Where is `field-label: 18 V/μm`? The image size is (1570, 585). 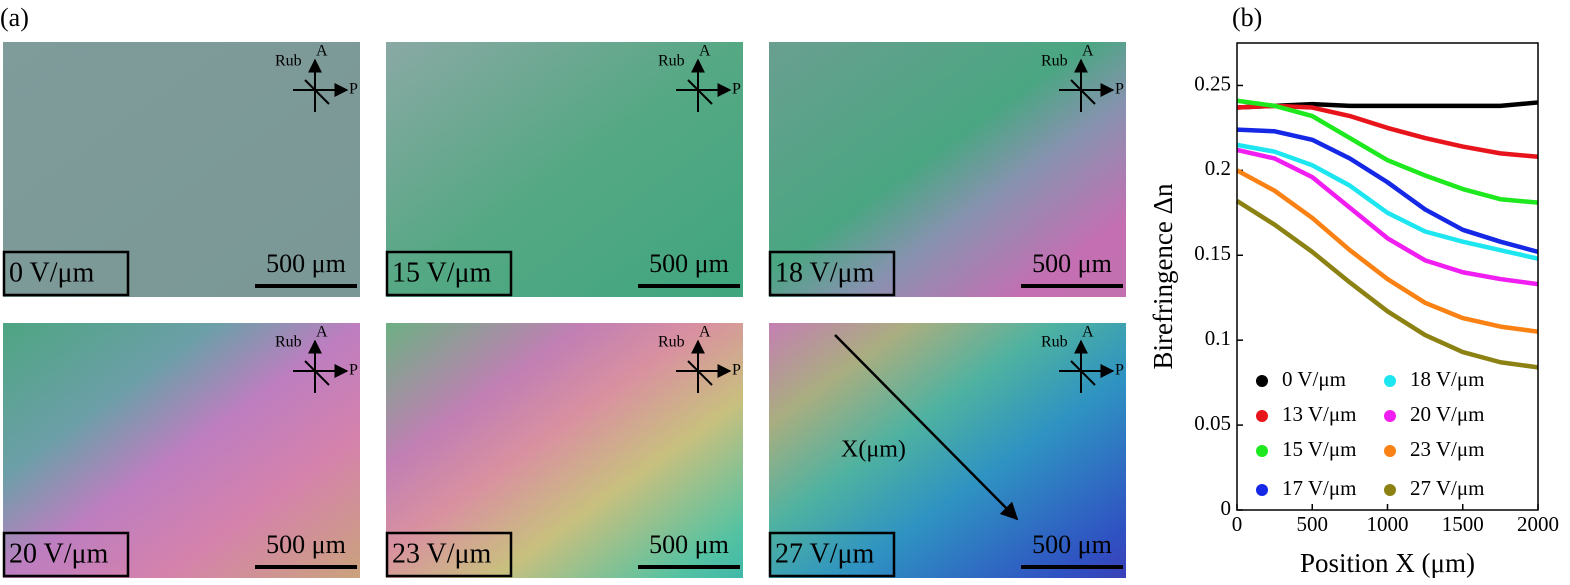
field-label: 18 V/μm is located at coordinates (825, 272).